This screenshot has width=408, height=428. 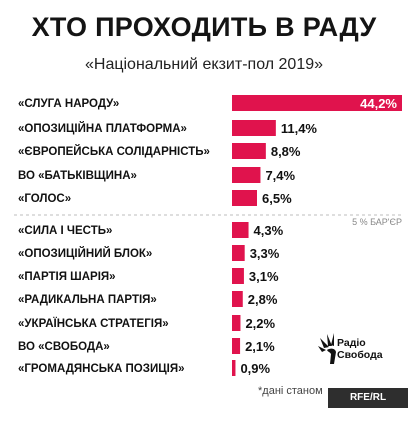 I want to click on value-label: 4,3%, so click(x=269, y=230).